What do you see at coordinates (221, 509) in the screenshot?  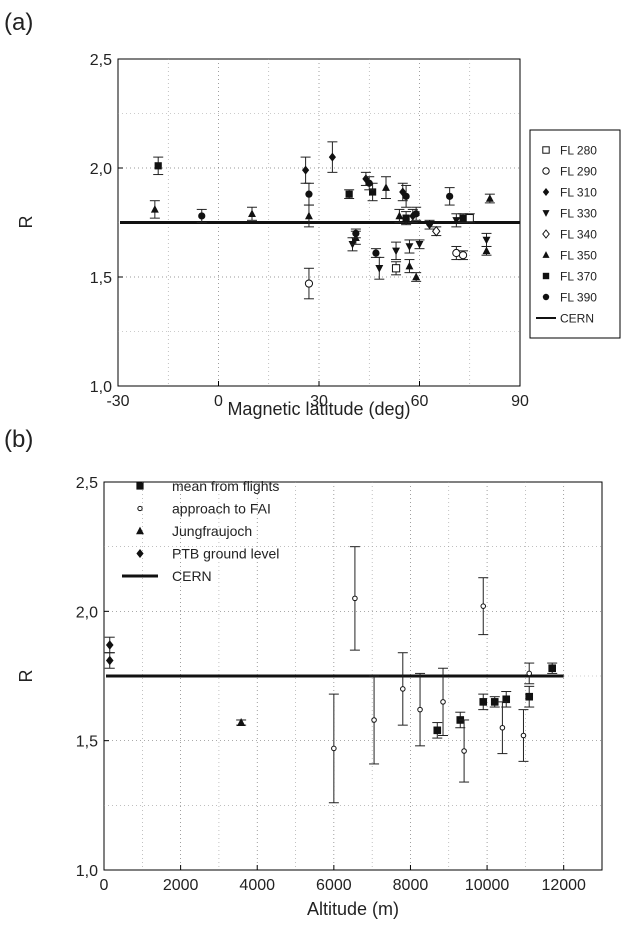 I see `legend-label: approach to FAI` at bounding box center [221, 509].